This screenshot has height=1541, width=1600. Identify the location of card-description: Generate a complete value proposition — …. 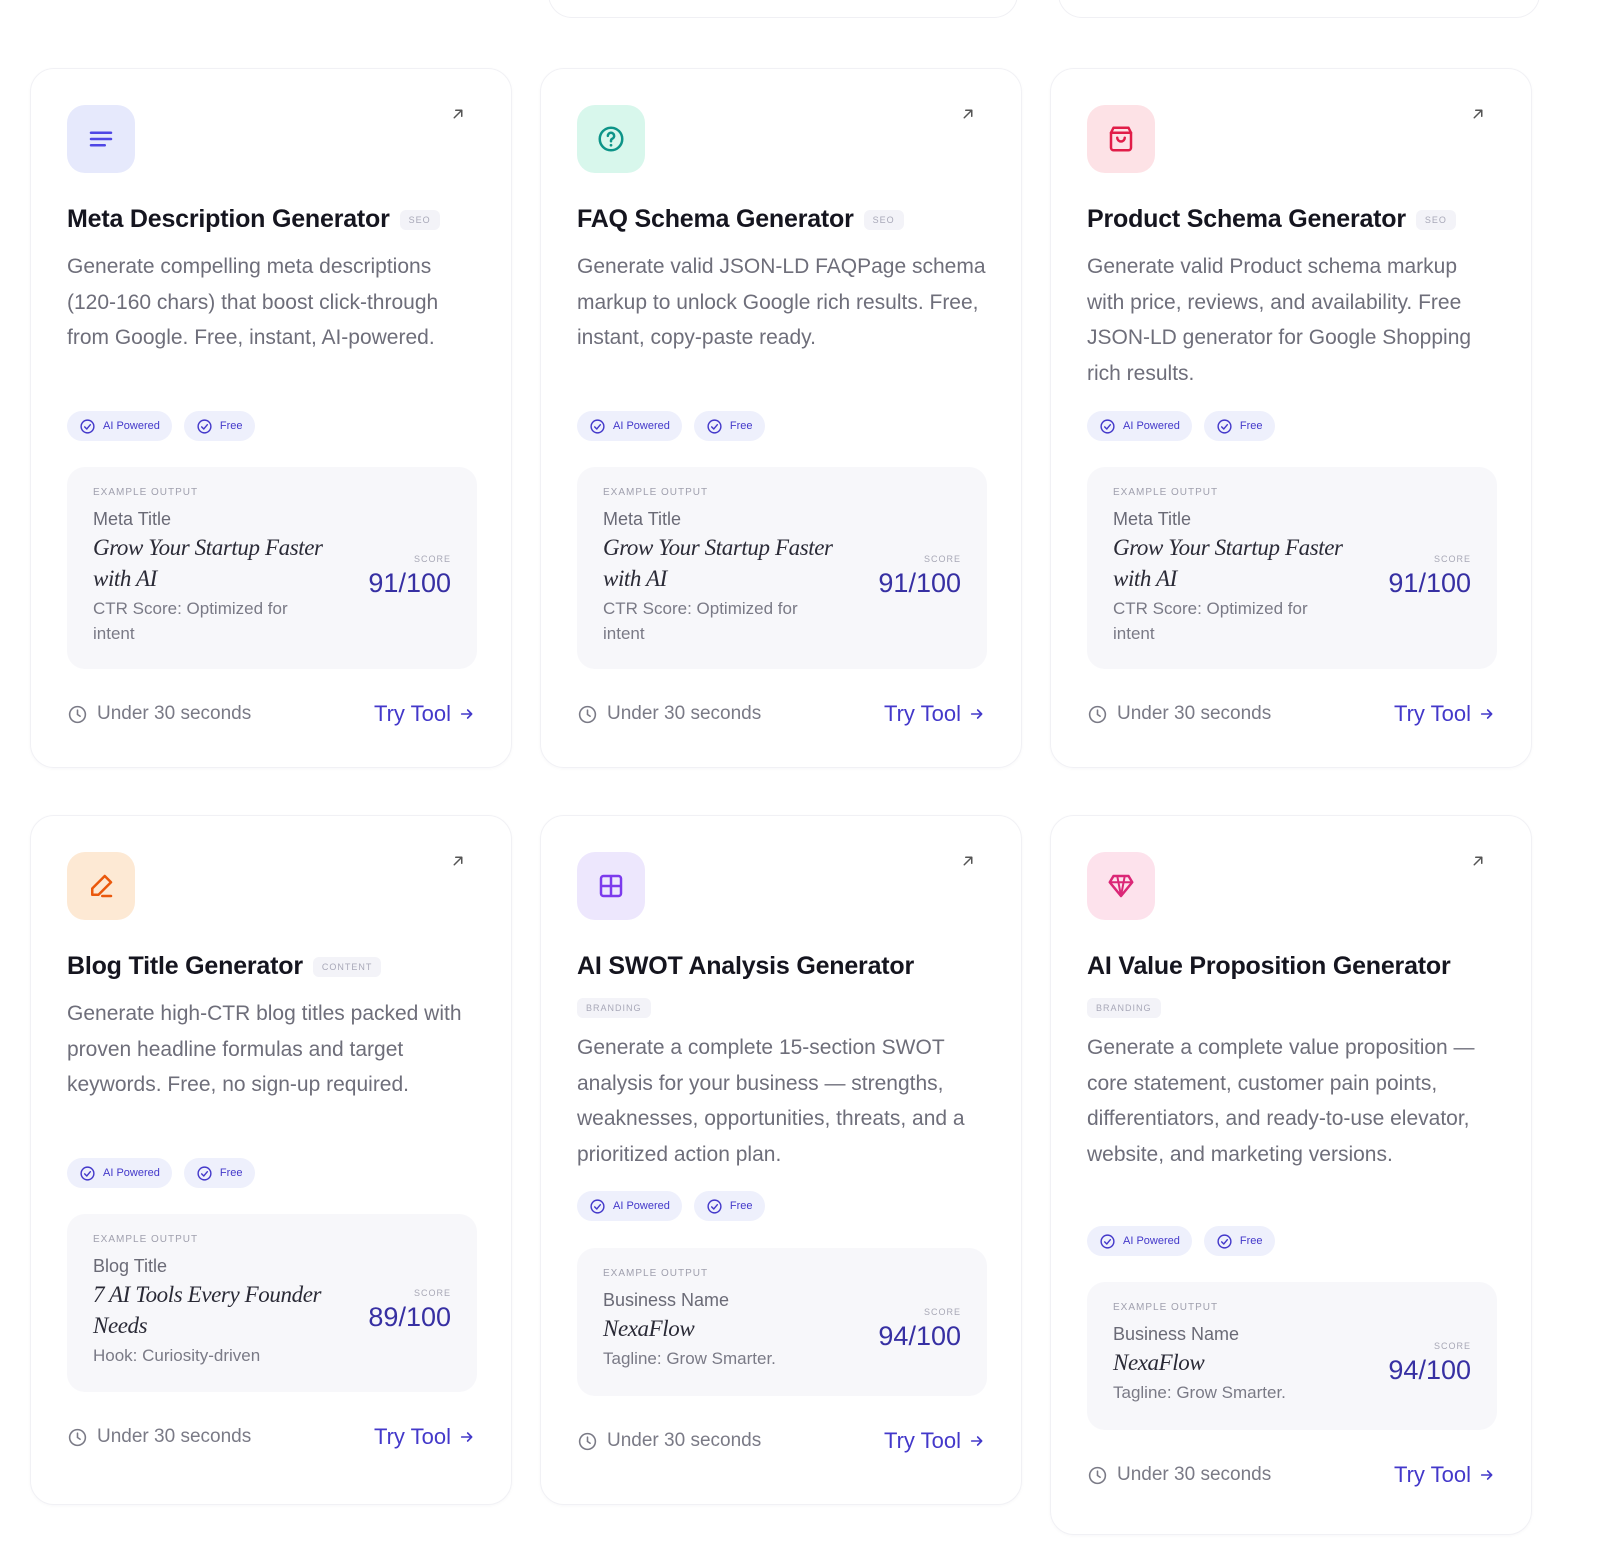
(1281, 1101).